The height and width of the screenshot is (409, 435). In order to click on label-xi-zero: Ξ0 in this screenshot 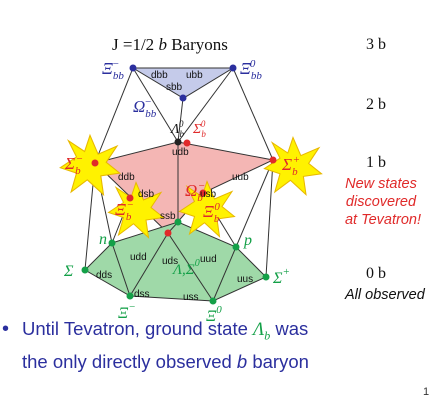, I will do `click(214, 314)`.